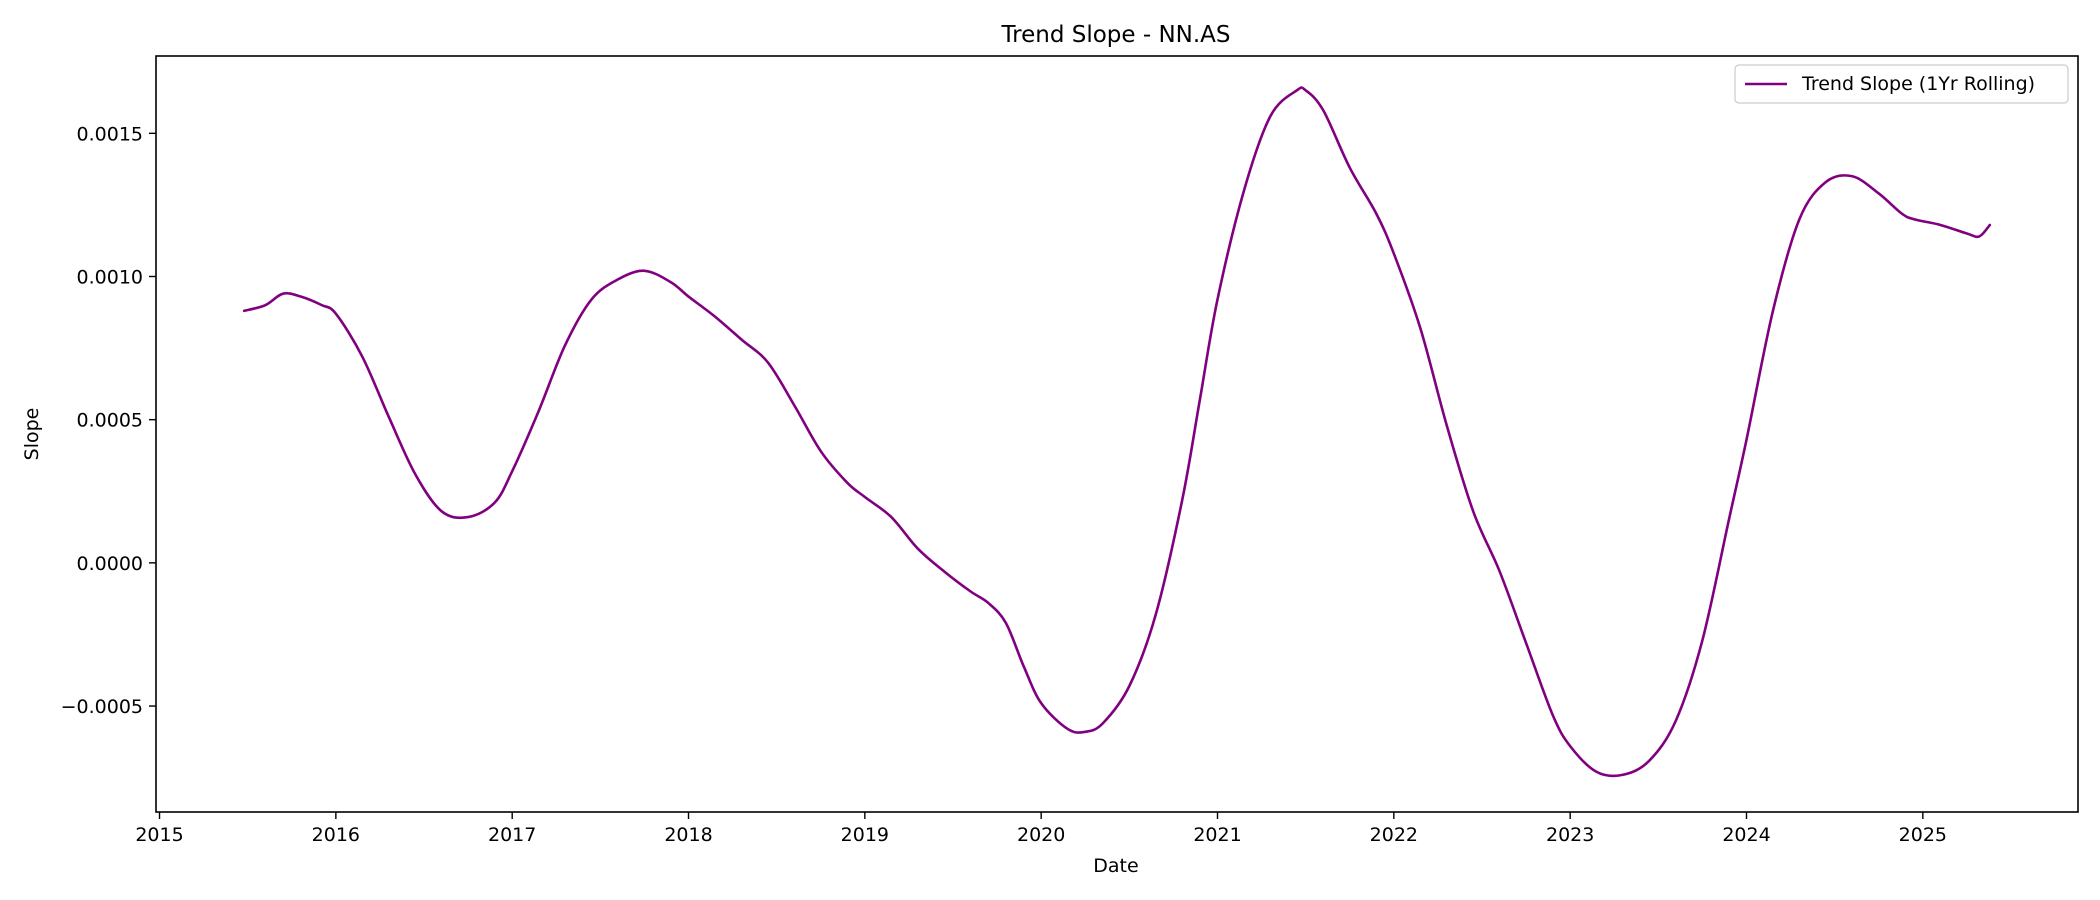 The image size is (2100, 900). What do you see at coordinates (32, 434) in the screenshot?
I see `y-axis-label: Slope` at bounding box center [32, 434].